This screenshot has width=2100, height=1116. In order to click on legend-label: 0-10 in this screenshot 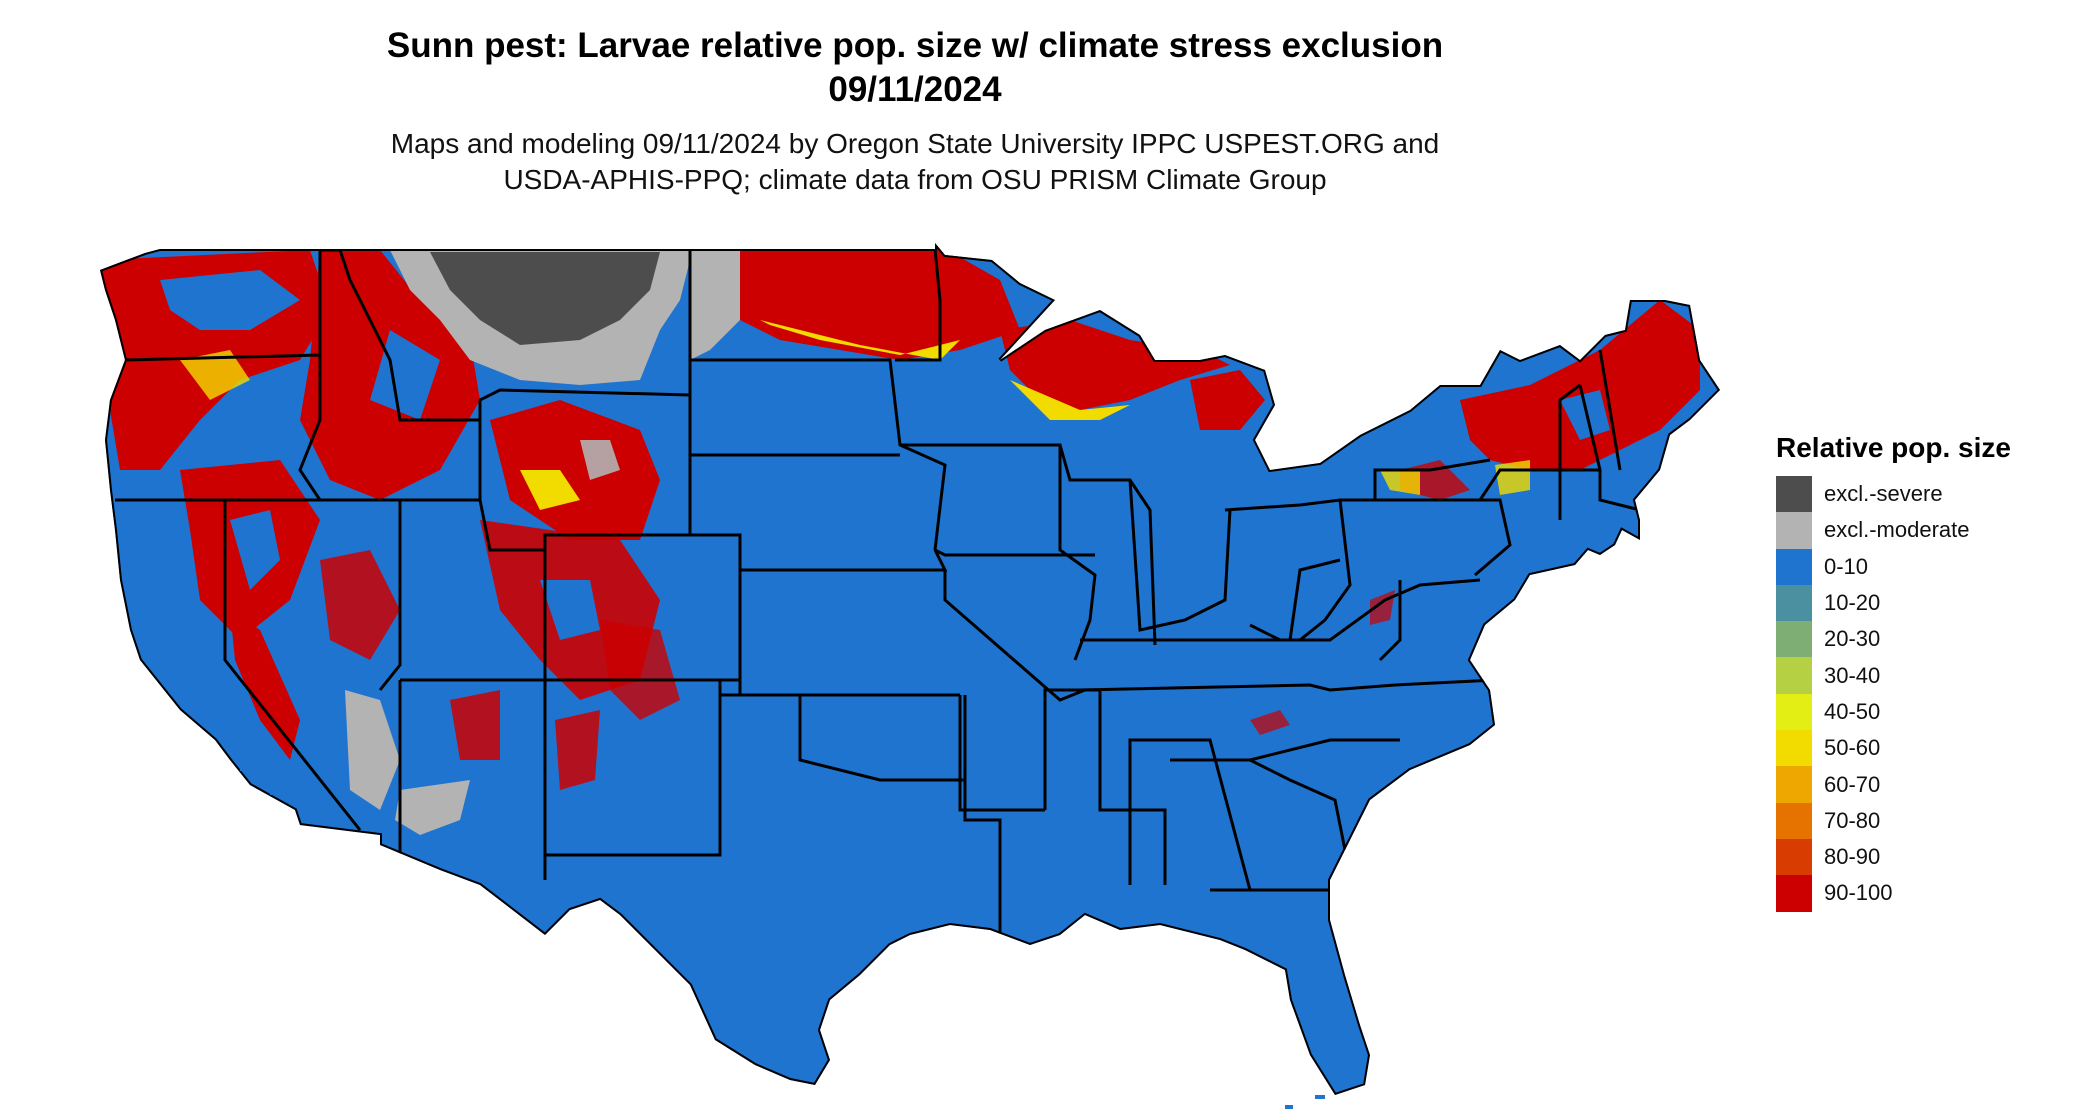, I will do `click(1846, 566)`.